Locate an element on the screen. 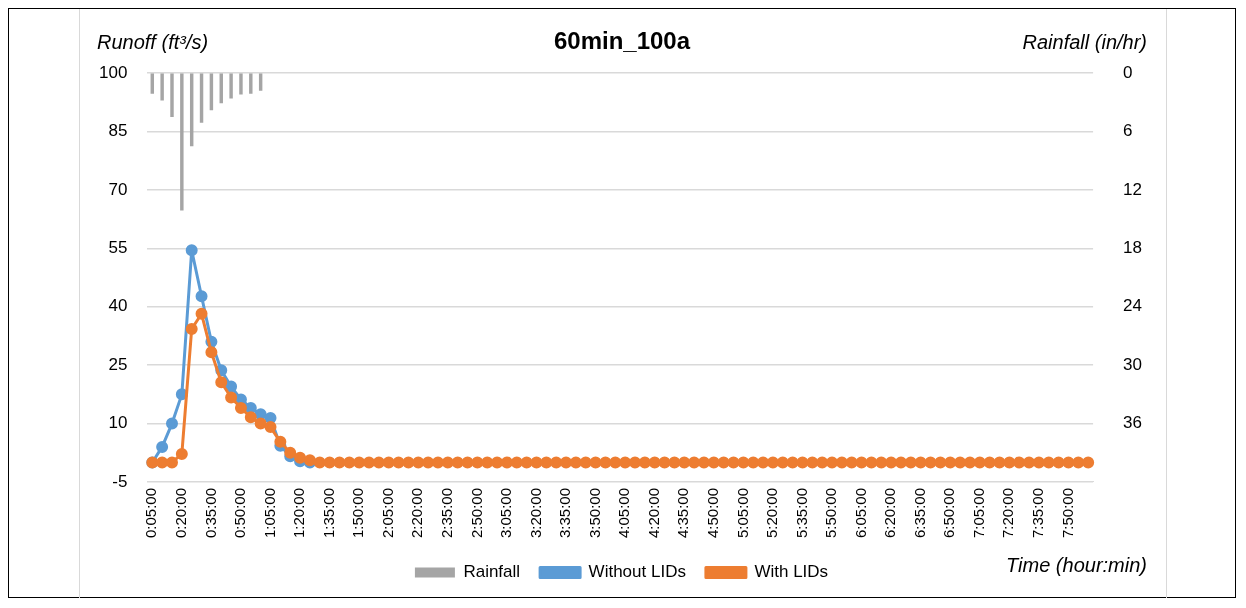 The image size is (1246, 608). legend-label: Rainfall is located at coordinates (492, 572).